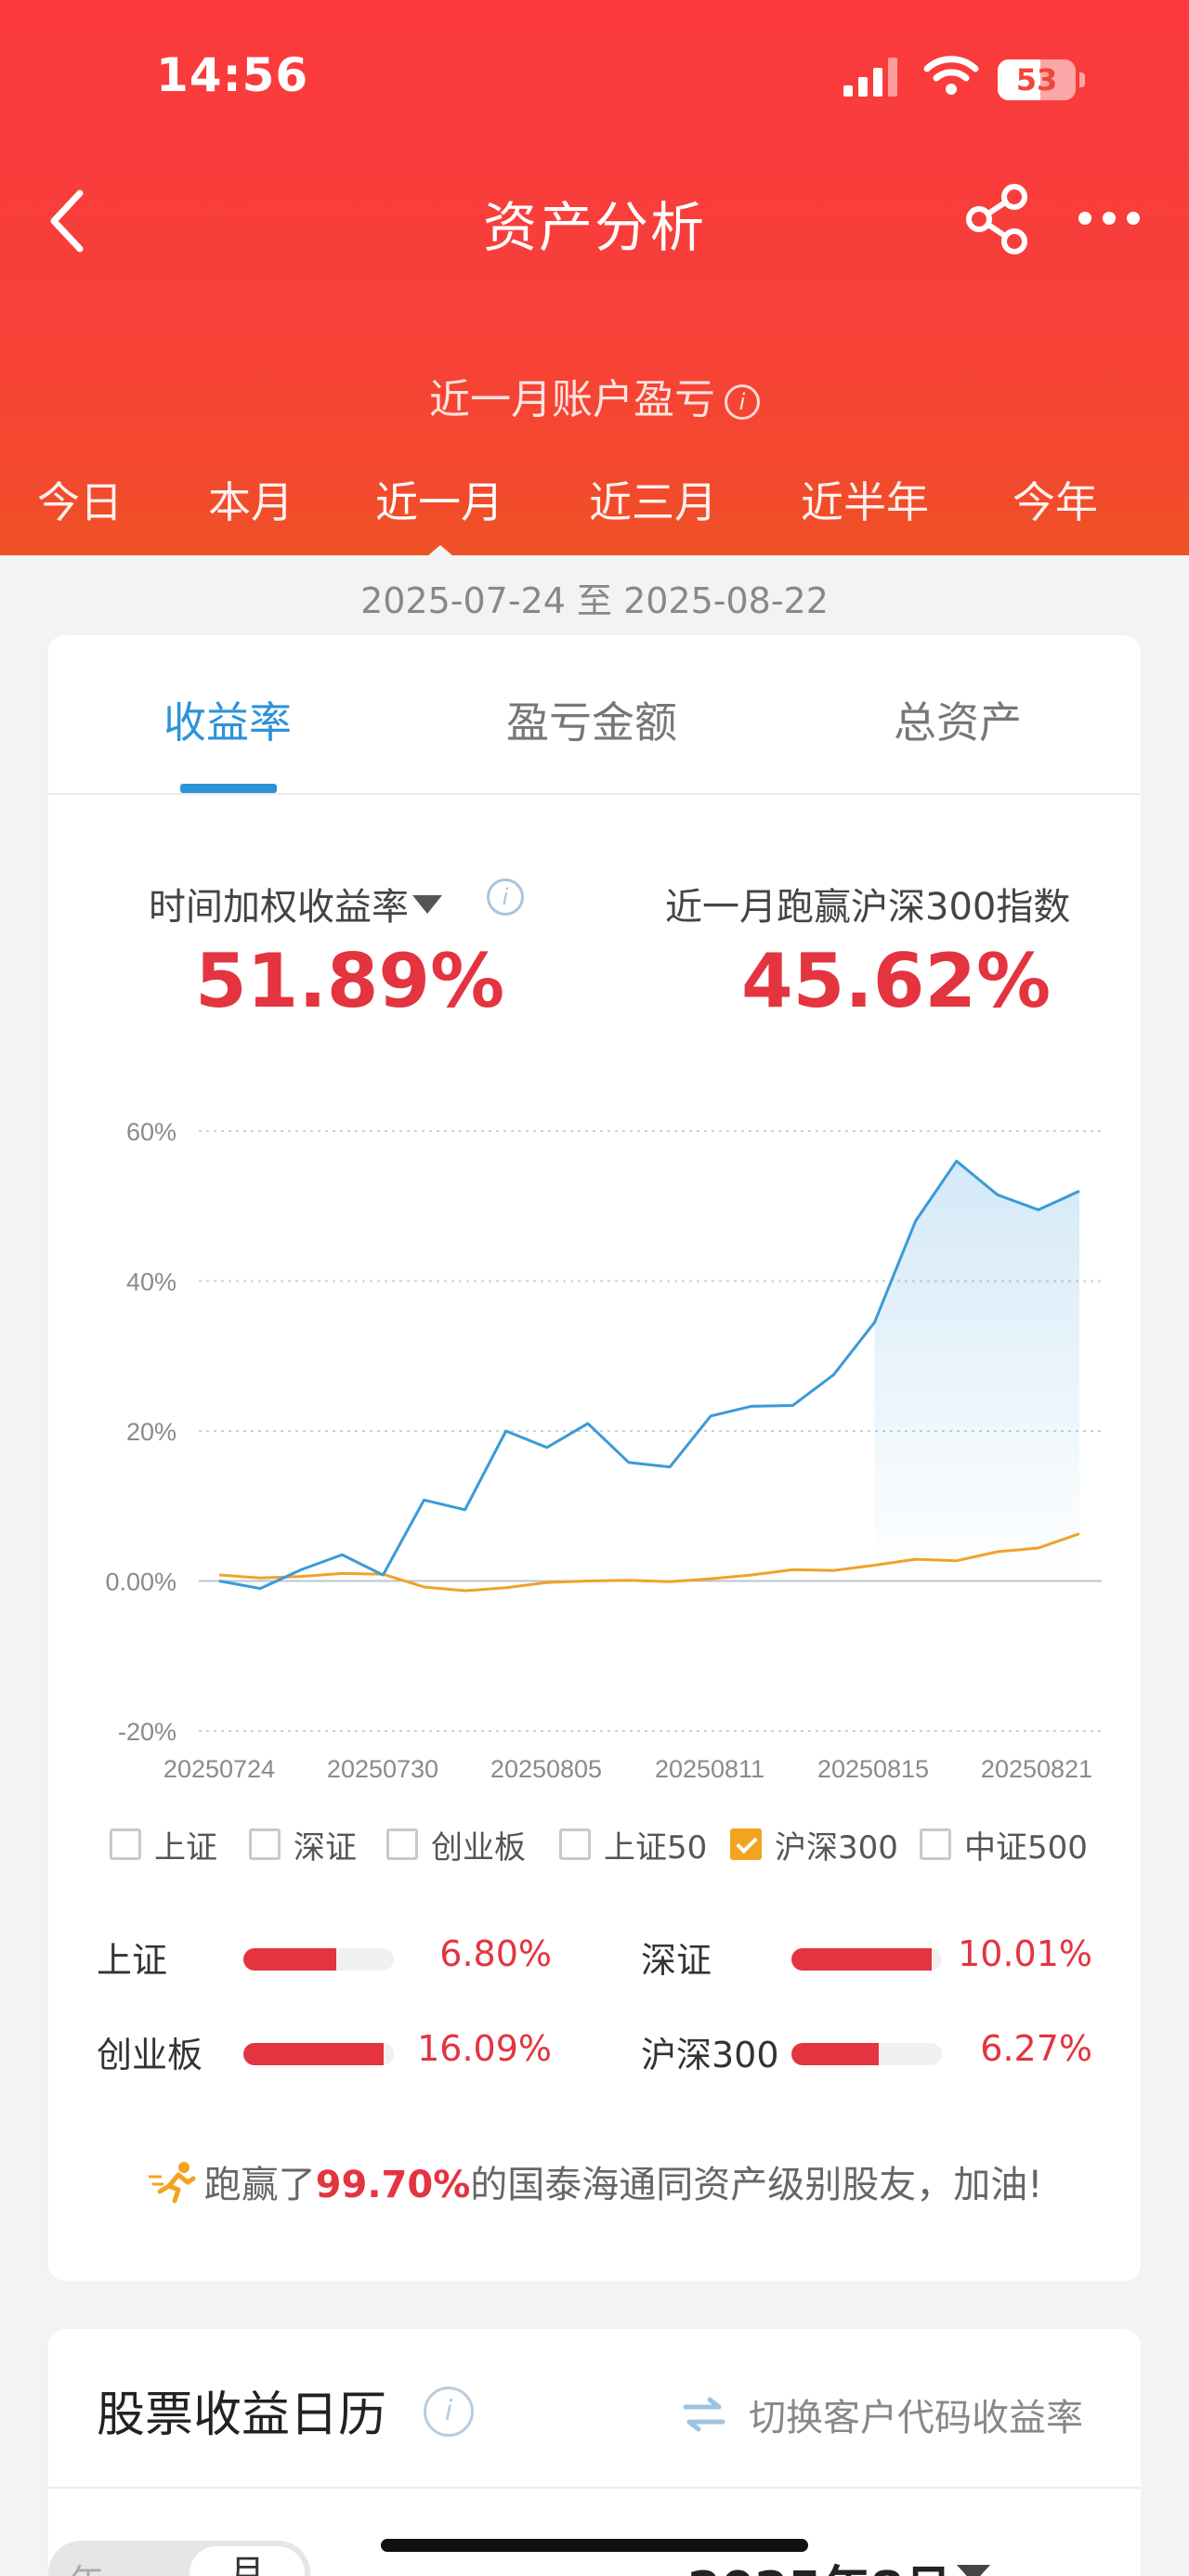  Describe the element at coordinates (80, 502) in the screenshot. I see `tab-today: 今日` at that location.